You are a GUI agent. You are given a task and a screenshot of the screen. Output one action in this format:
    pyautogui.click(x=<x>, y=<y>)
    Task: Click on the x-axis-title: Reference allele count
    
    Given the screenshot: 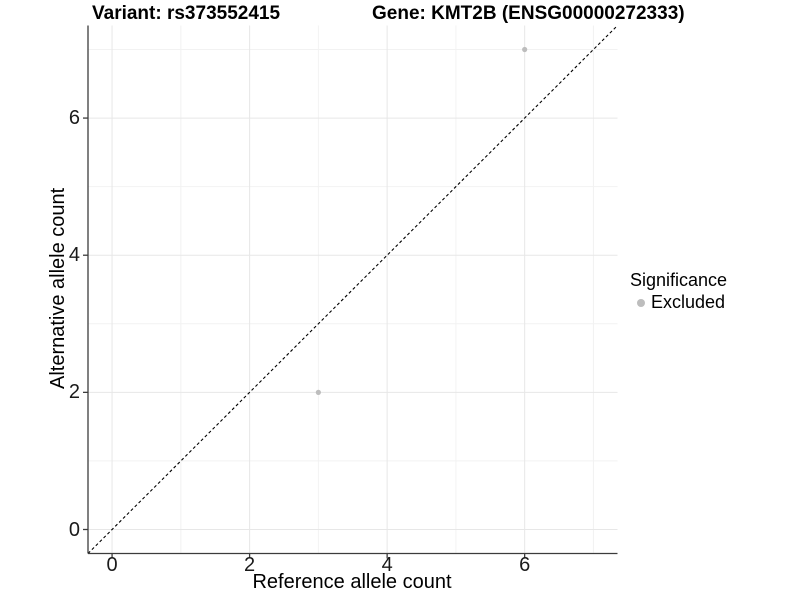 What is the action you would take?
    pyautogui.click(x=352, y=582)
    